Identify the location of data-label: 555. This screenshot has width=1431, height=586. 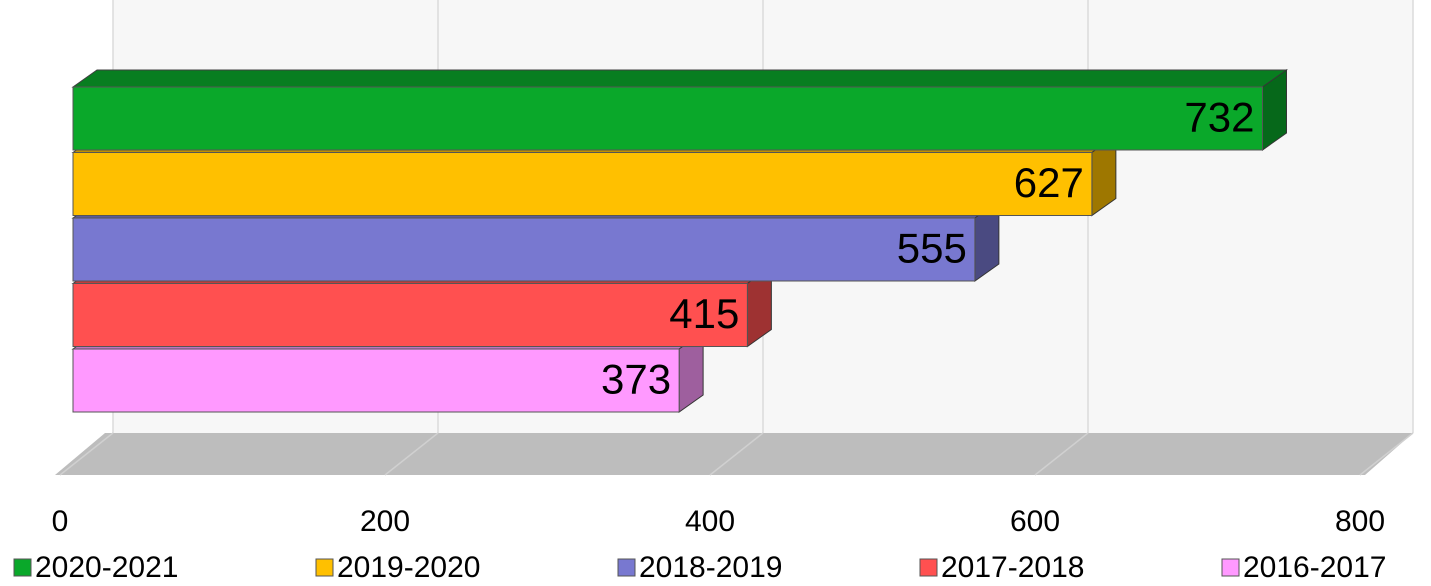
(932, 248).